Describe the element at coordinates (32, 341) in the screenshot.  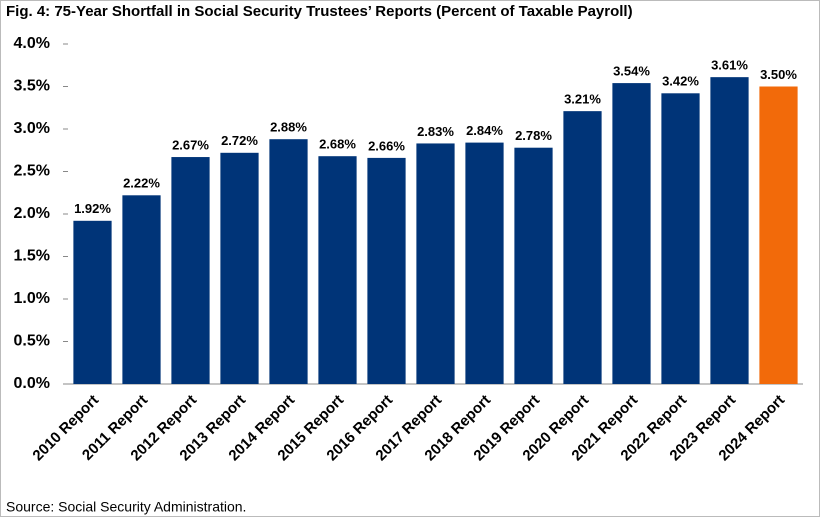
I see `y-tick-label: 0.5%` at that location.